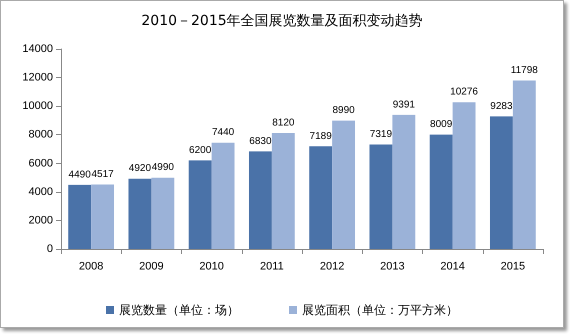 The image size is (570, 334). What do you see at coordinates (91, 266) in the screenshot?
I see `x-tick-label: 2008` at bounding box center [91, 266].